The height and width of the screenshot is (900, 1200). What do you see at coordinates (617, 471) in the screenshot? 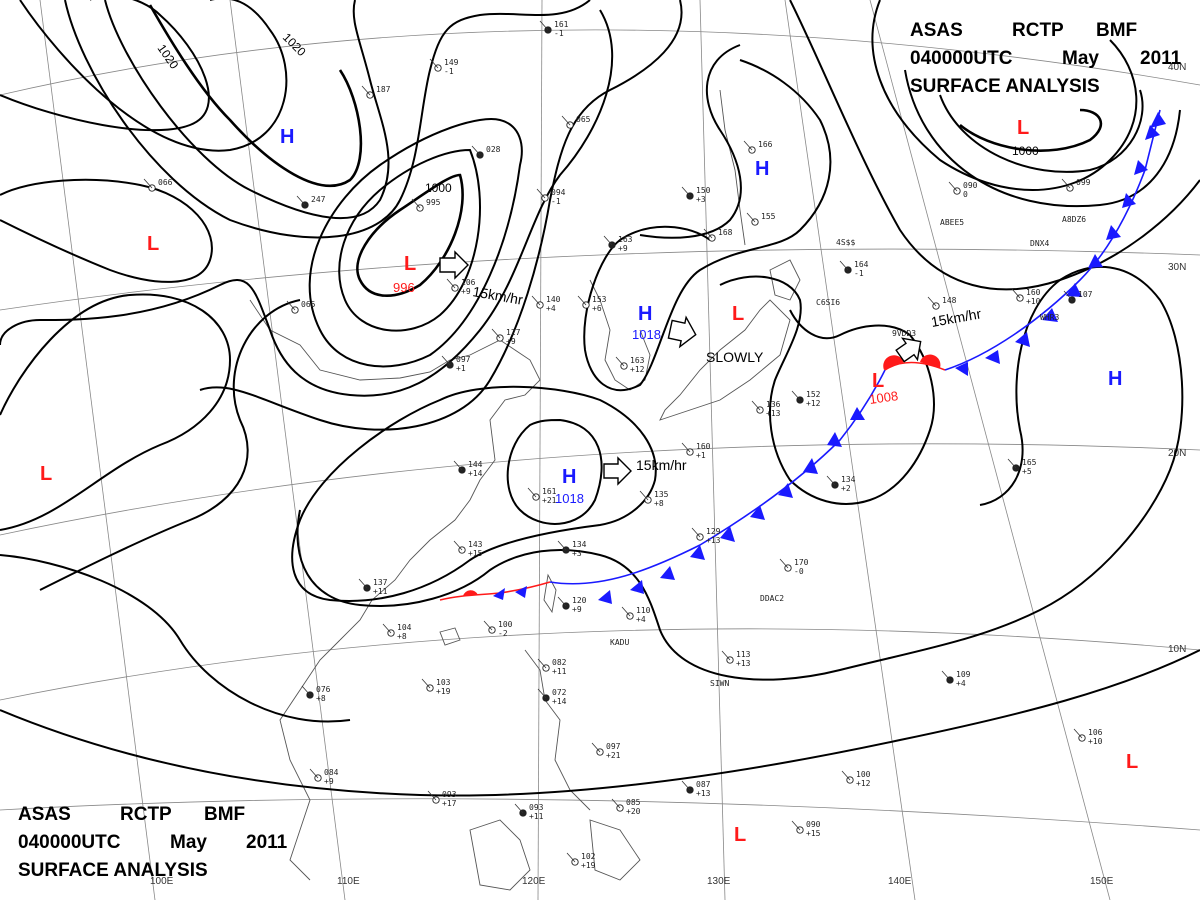
I see `motion-arrow` at bounding box center [617, 471].